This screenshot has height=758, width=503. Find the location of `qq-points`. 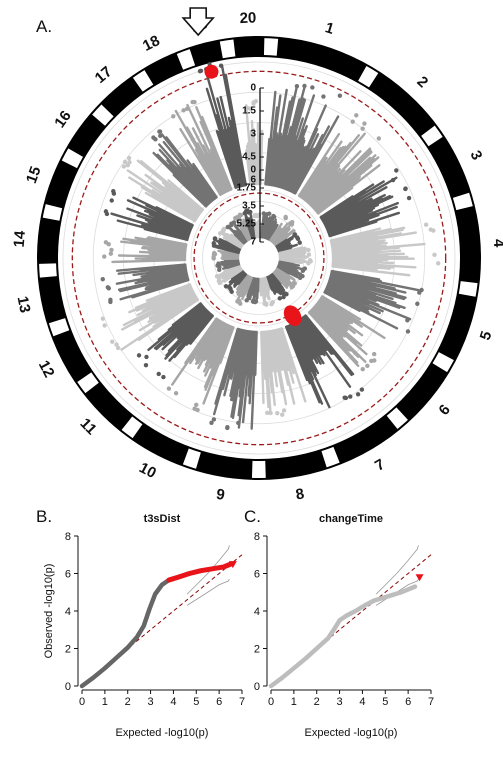

qq-points is located at coordinates (343, 636).